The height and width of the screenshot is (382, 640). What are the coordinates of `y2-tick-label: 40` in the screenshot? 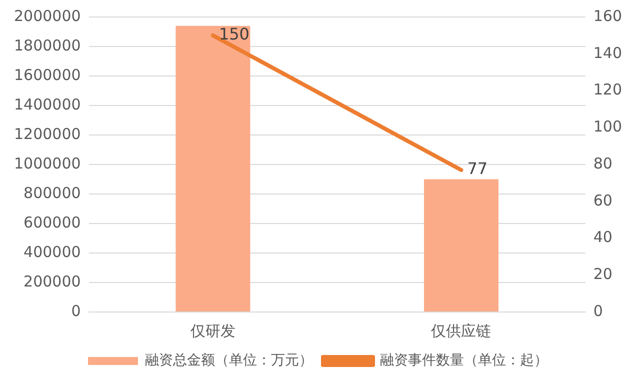 It's located at (602, 237).